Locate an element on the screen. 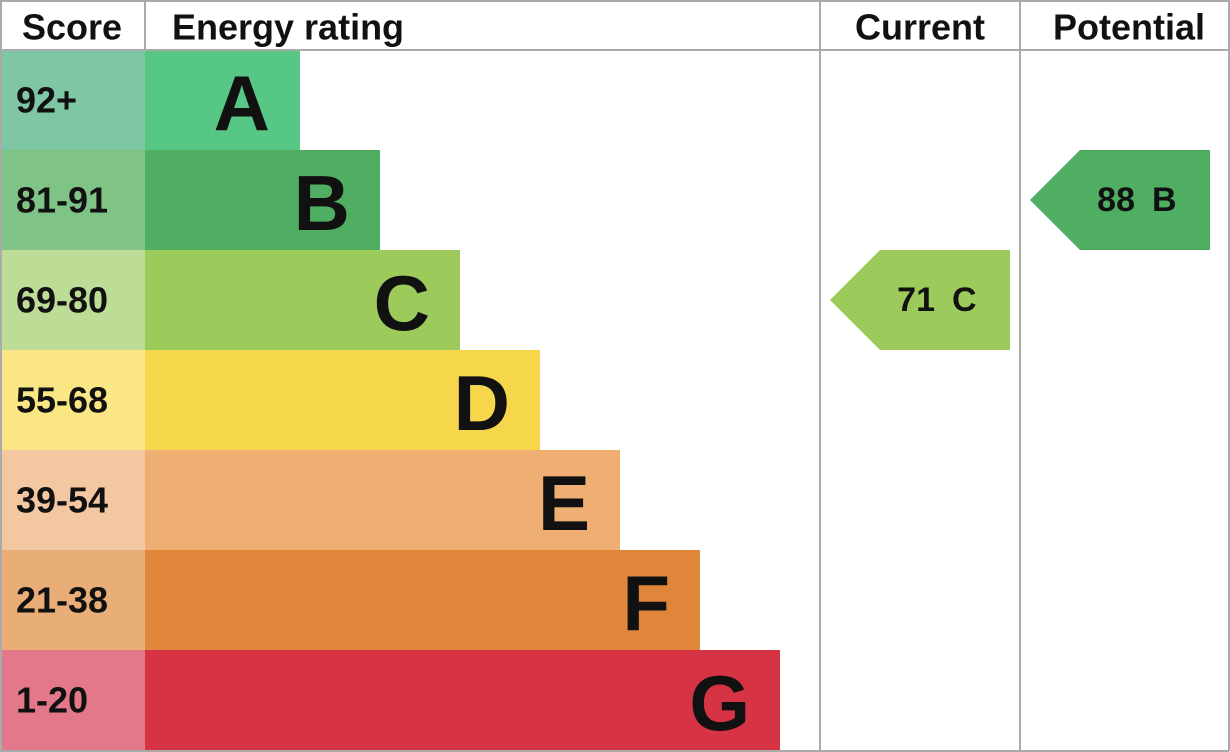 This screenshot has width=1230, height=752. score-label: 81-91 is located at coordinates (62, 200).